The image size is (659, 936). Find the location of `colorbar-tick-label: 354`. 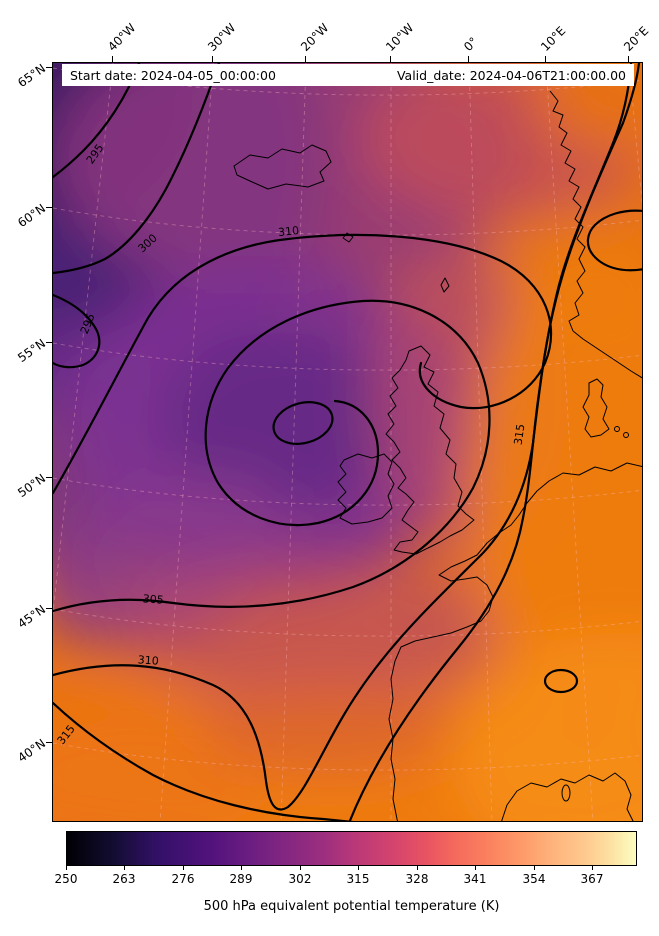

colorbar-tick-label: 354 is located at coordinates (534, 879).